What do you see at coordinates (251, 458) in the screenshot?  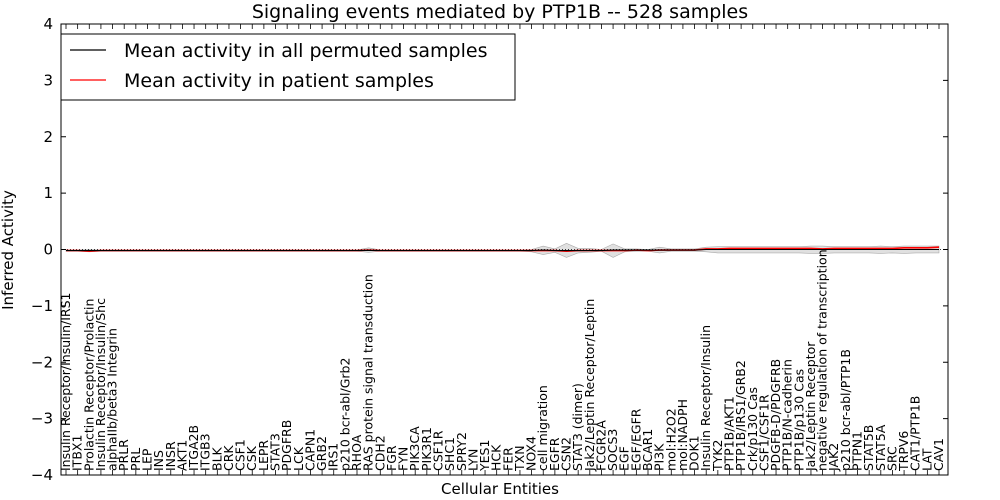 I see `x-tick-label: CSK` at bounding box center [251, 458].